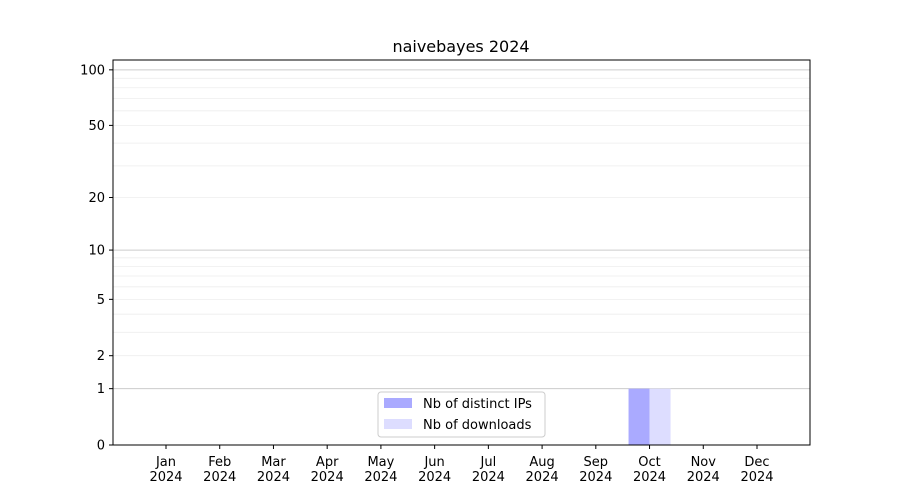 This screenshot has width=900, height=504. Describe the element at coordinates (101, 389) in the screenshot. I see `y-tick-label: 1` at that location.